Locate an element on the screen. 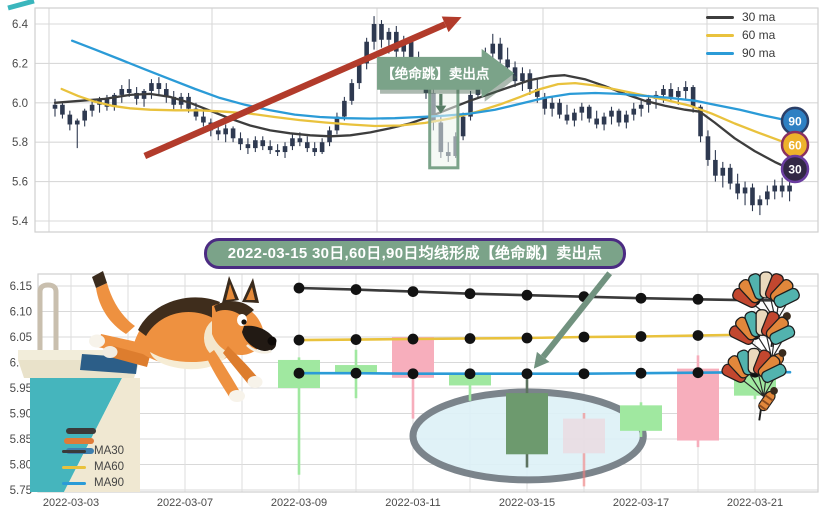 The width and height of the screenshot is (822, 520). legend-label: MA90 is located at coordinates (109, 483).